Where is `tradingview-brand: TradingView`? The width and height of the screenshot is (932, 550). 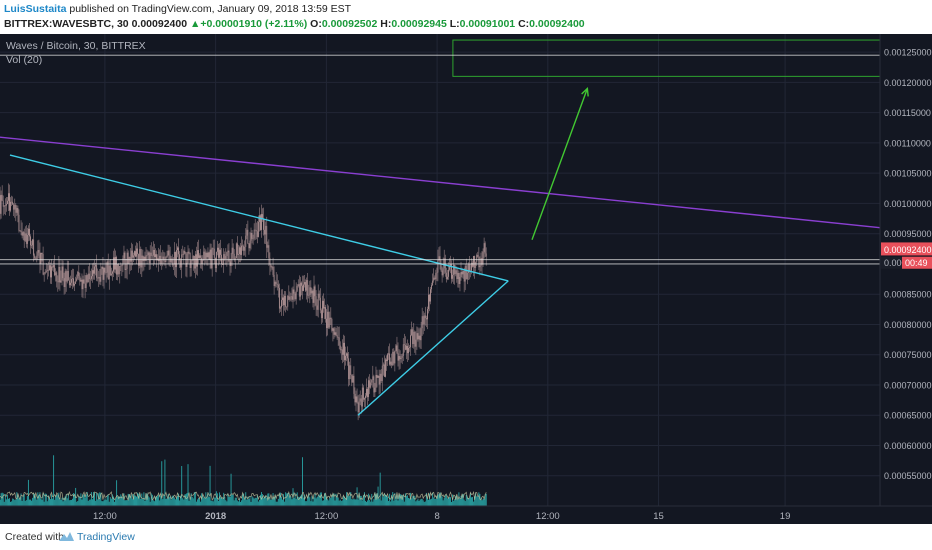 tradingview-brand: TradingView is located at coordinates (106, 537).